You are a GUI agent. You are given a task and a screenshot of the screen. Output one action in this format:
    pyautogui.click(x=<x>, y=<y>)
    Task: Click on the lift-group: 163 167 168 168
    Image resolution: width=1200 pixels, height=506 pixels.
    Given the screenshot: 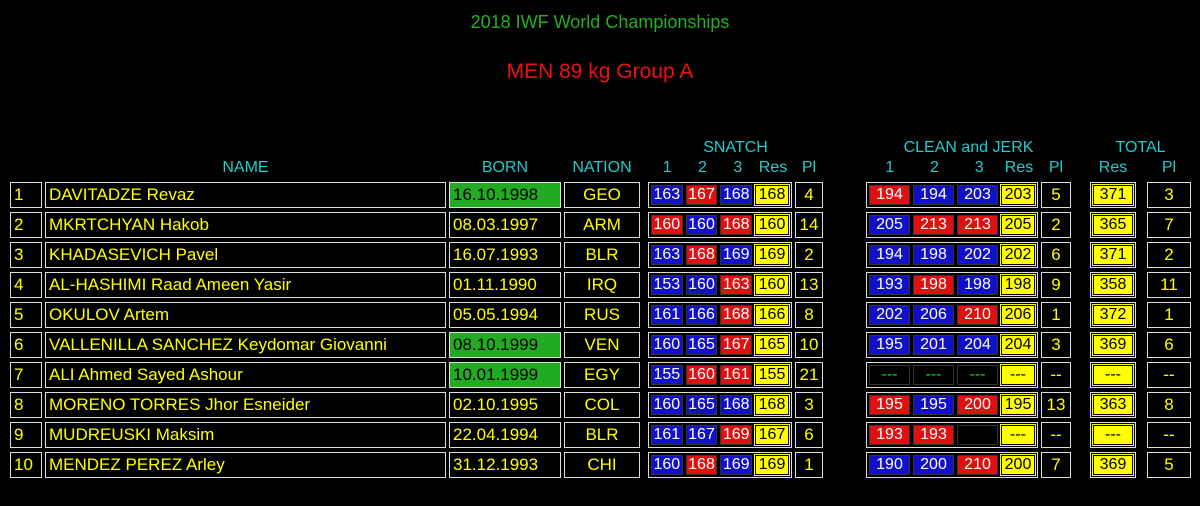 What is the action you would take?
    pyautogui.click(x=720, y=195)
    